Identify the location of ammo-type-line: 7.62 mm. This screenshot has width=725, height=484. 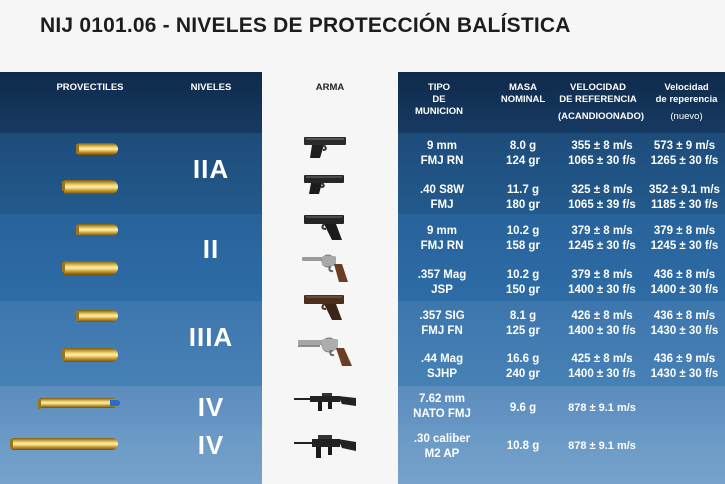
(442, 399).